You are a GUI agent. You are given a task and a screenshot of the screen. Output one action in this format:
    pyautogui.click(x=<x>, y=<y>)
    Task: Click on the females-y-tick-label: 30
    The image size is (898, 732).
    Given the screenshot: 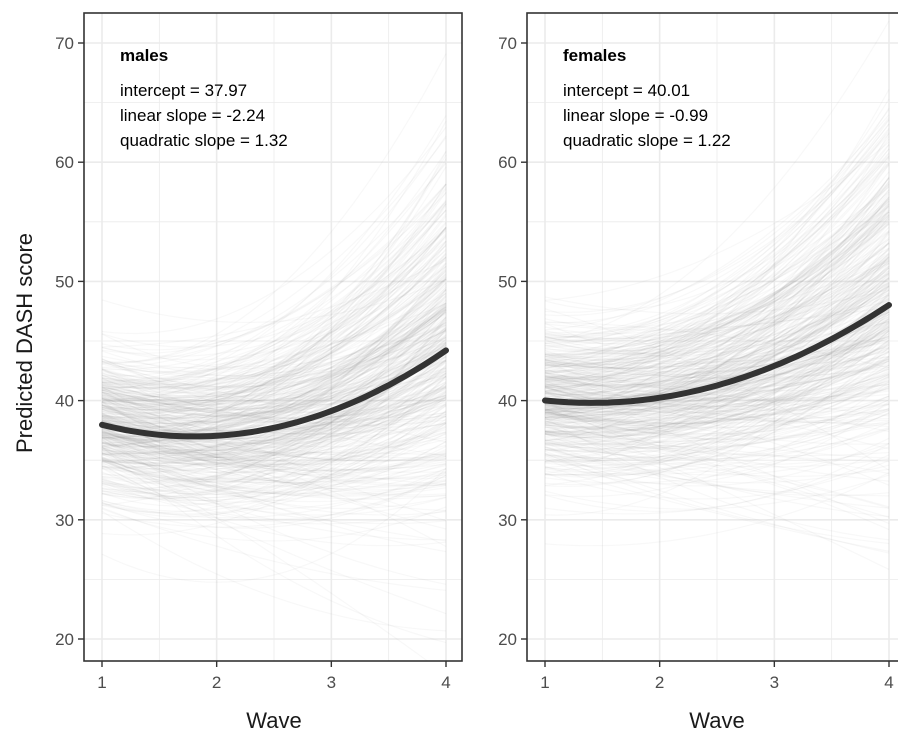 What is the action you would take?
    pyautogui.click(x=507, y=520)
    